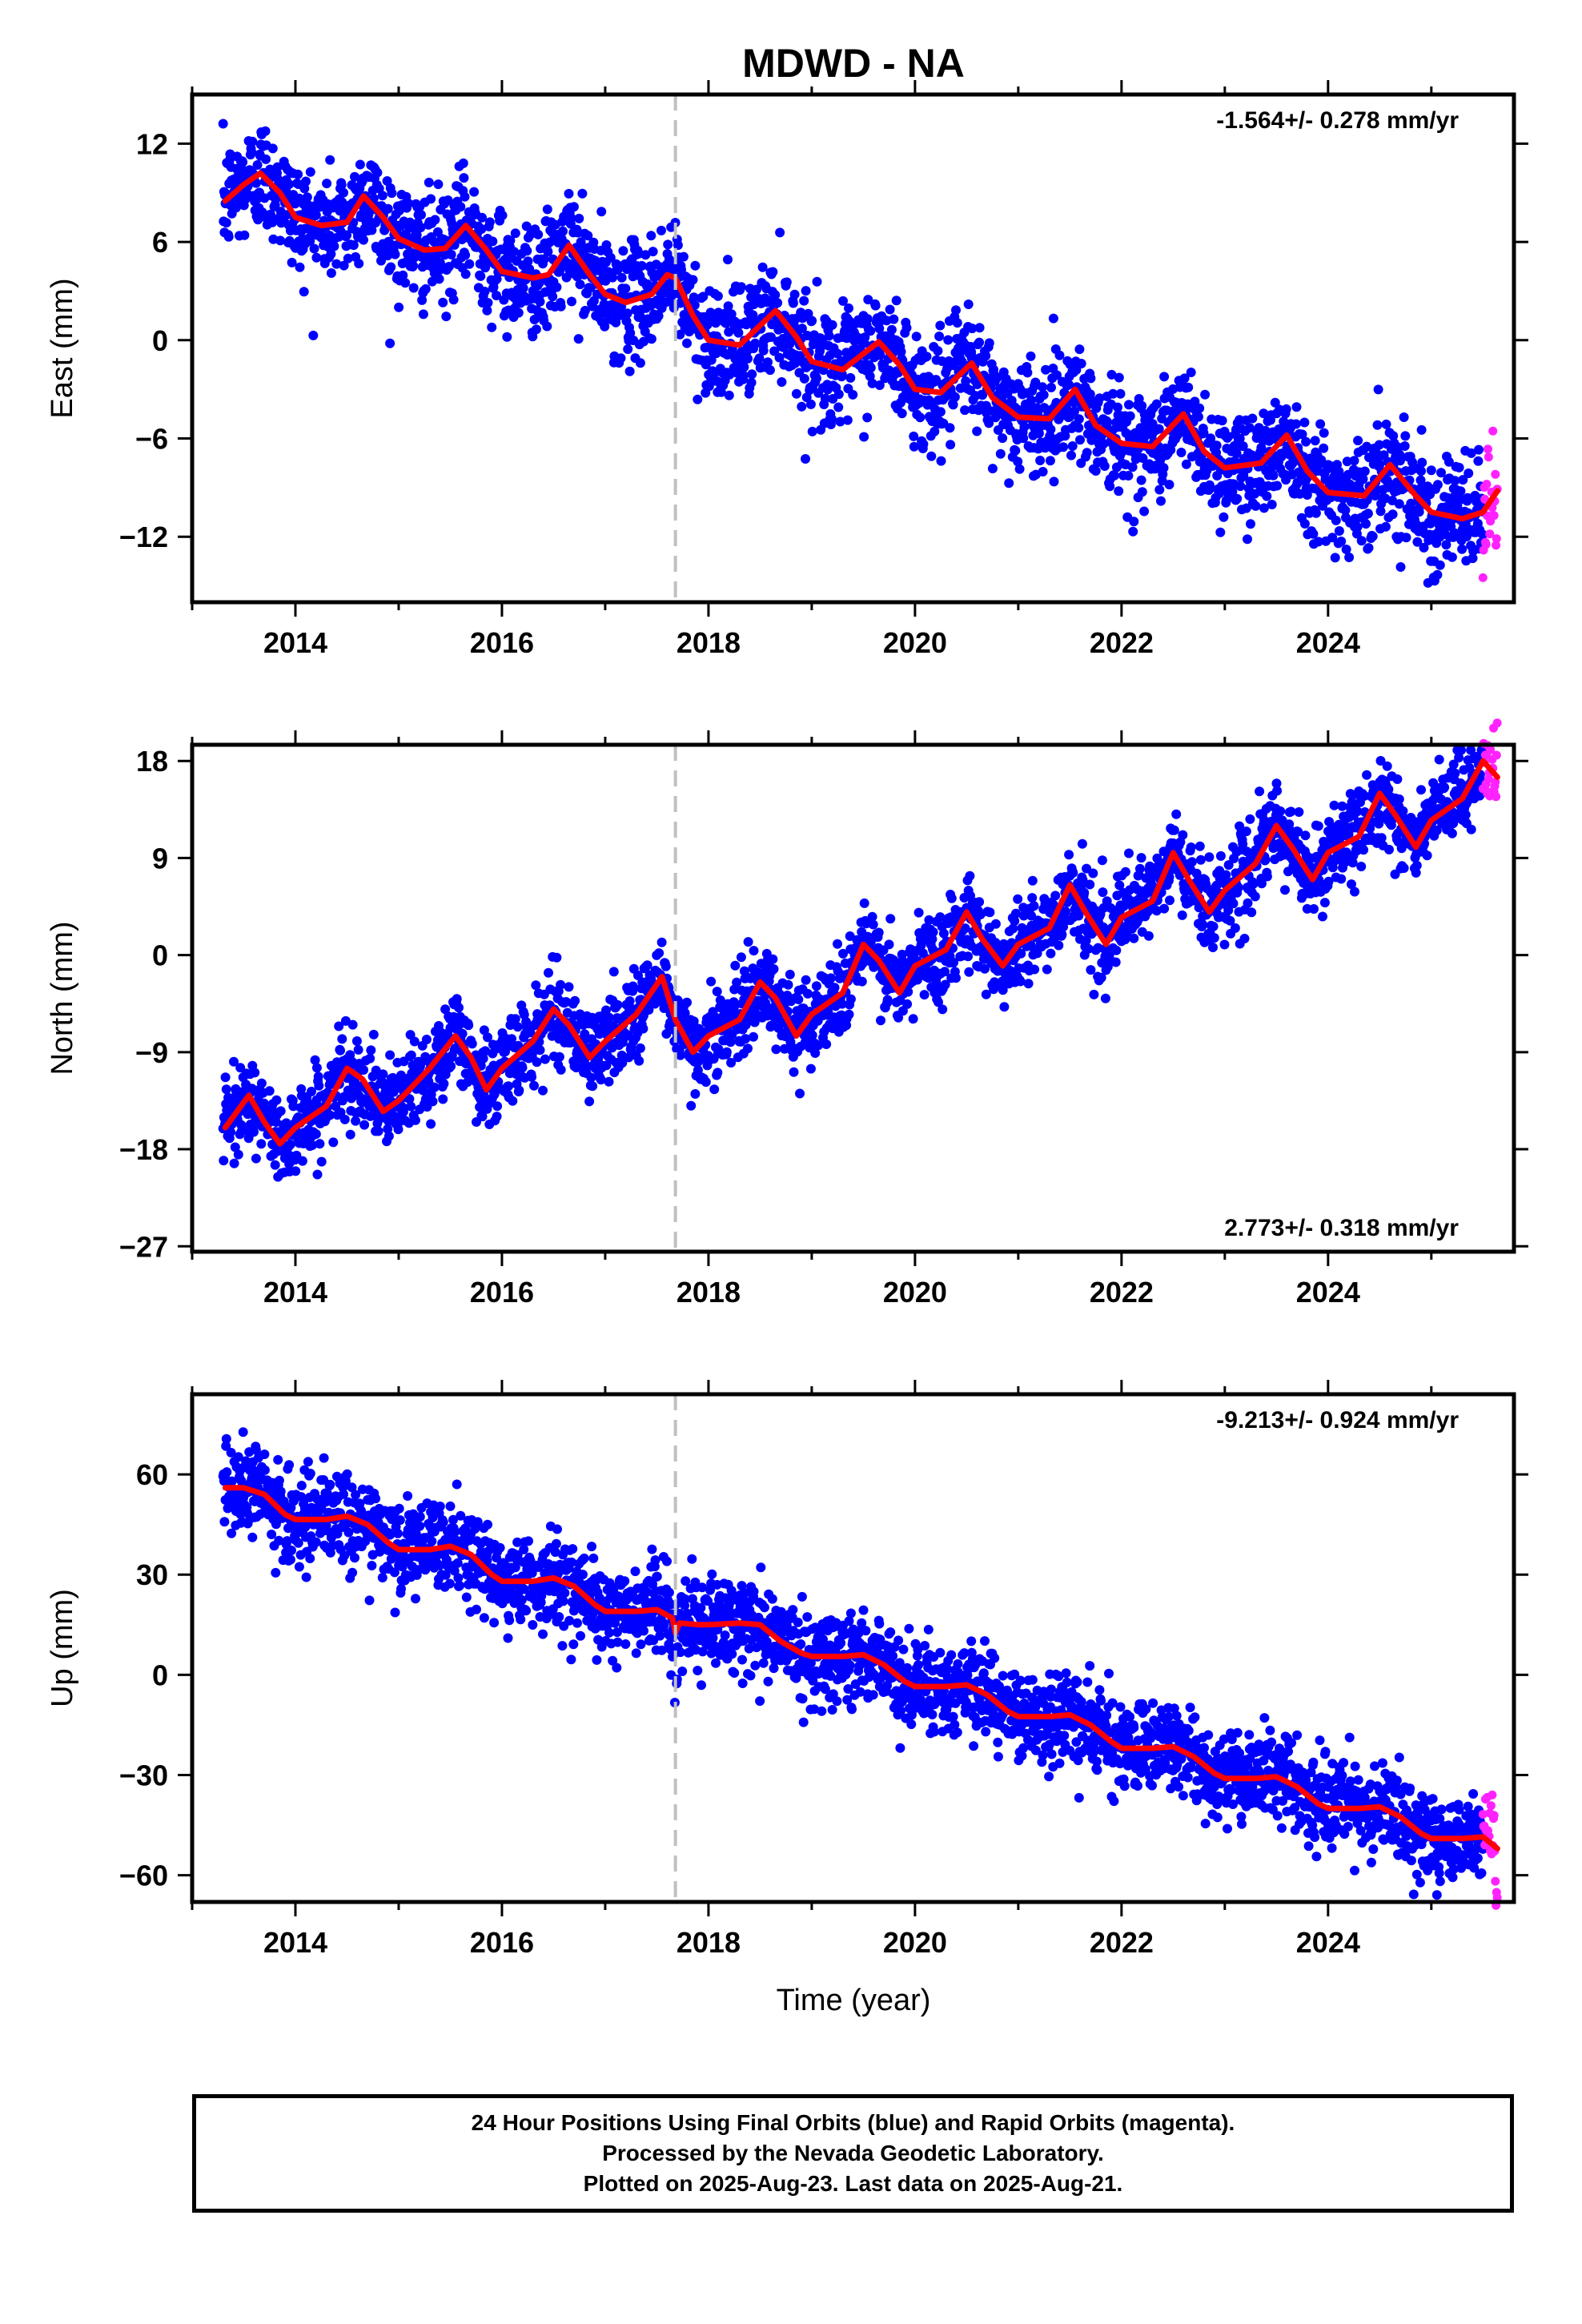 The width and height of the screenshot is (1582, 2324). Describe the element at coordinates (144, 537) in the screenshot. I see `east-y-tick-label: −12` at that location.